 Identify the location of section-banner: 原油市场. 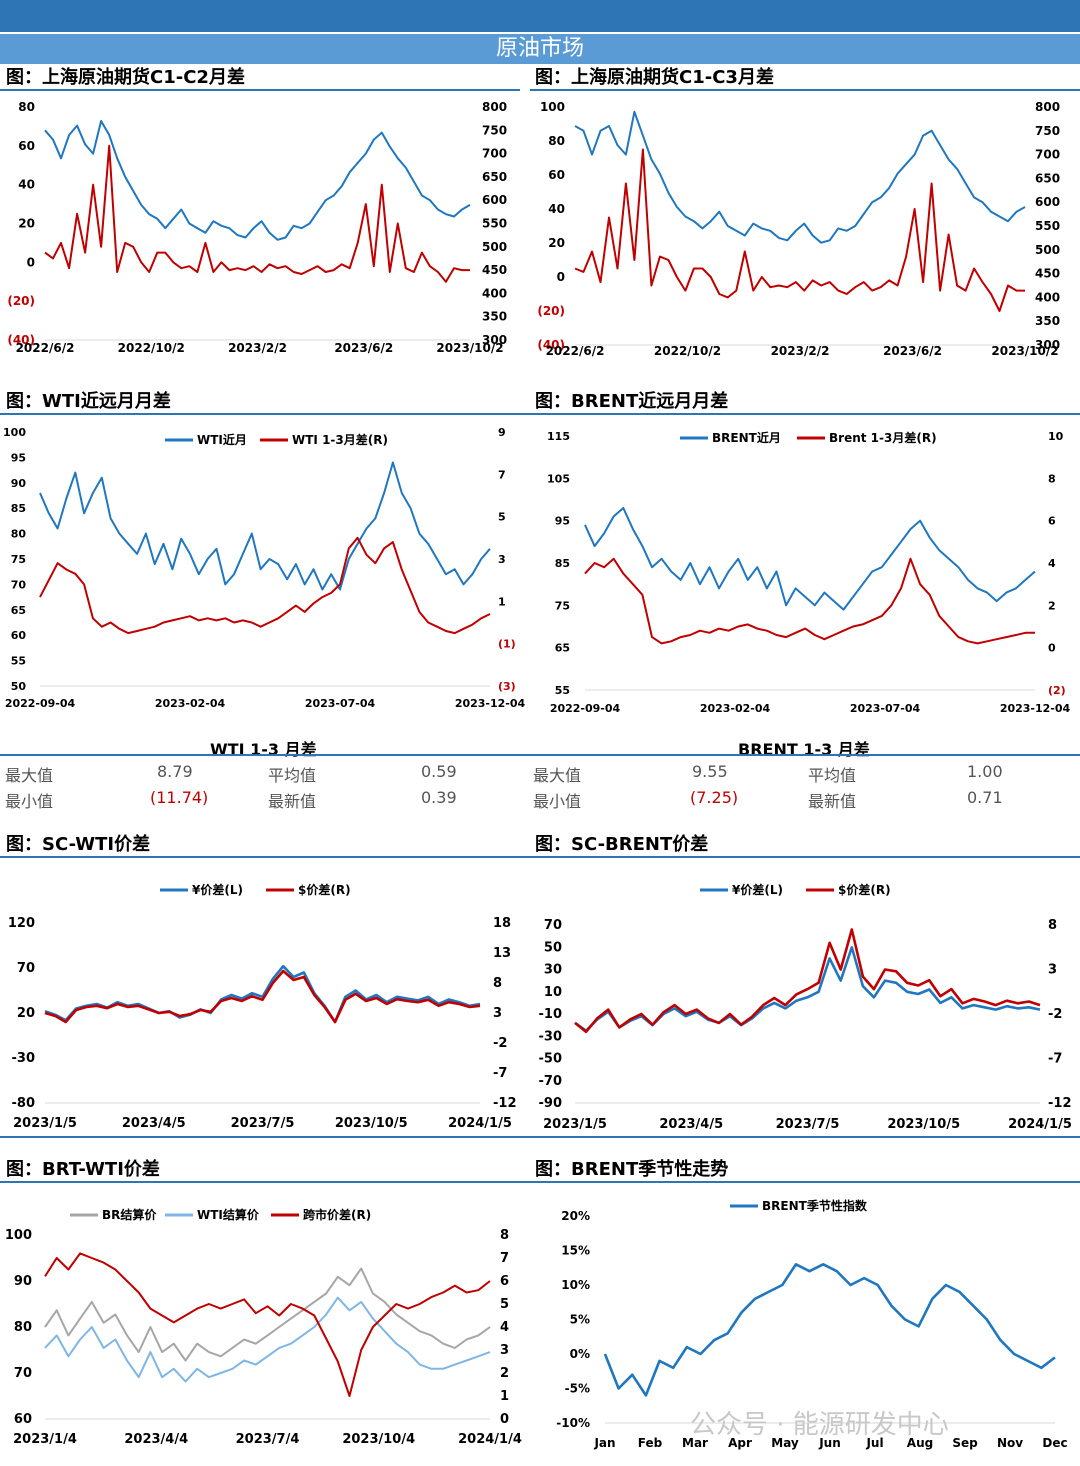
(540, 49).